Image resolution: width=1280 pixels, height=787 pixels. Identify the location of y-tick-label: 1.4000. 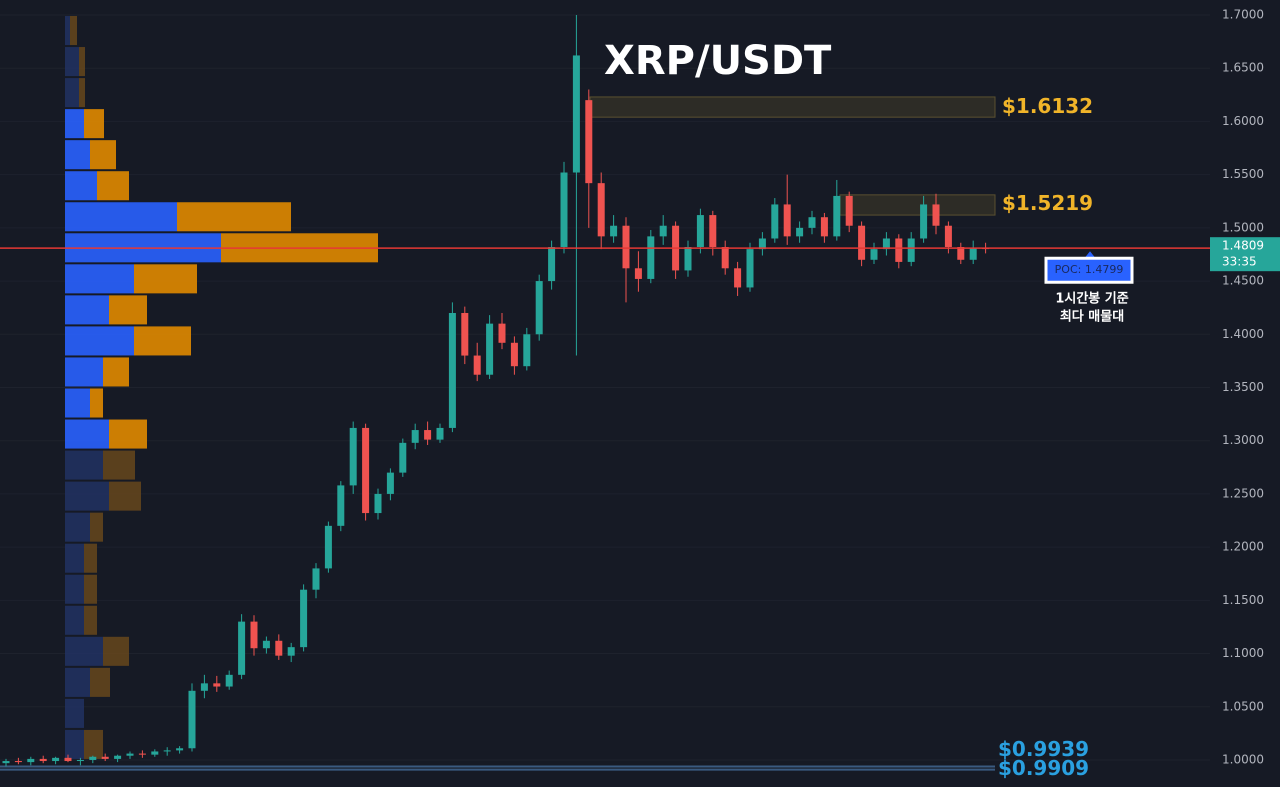
(1243, 334).